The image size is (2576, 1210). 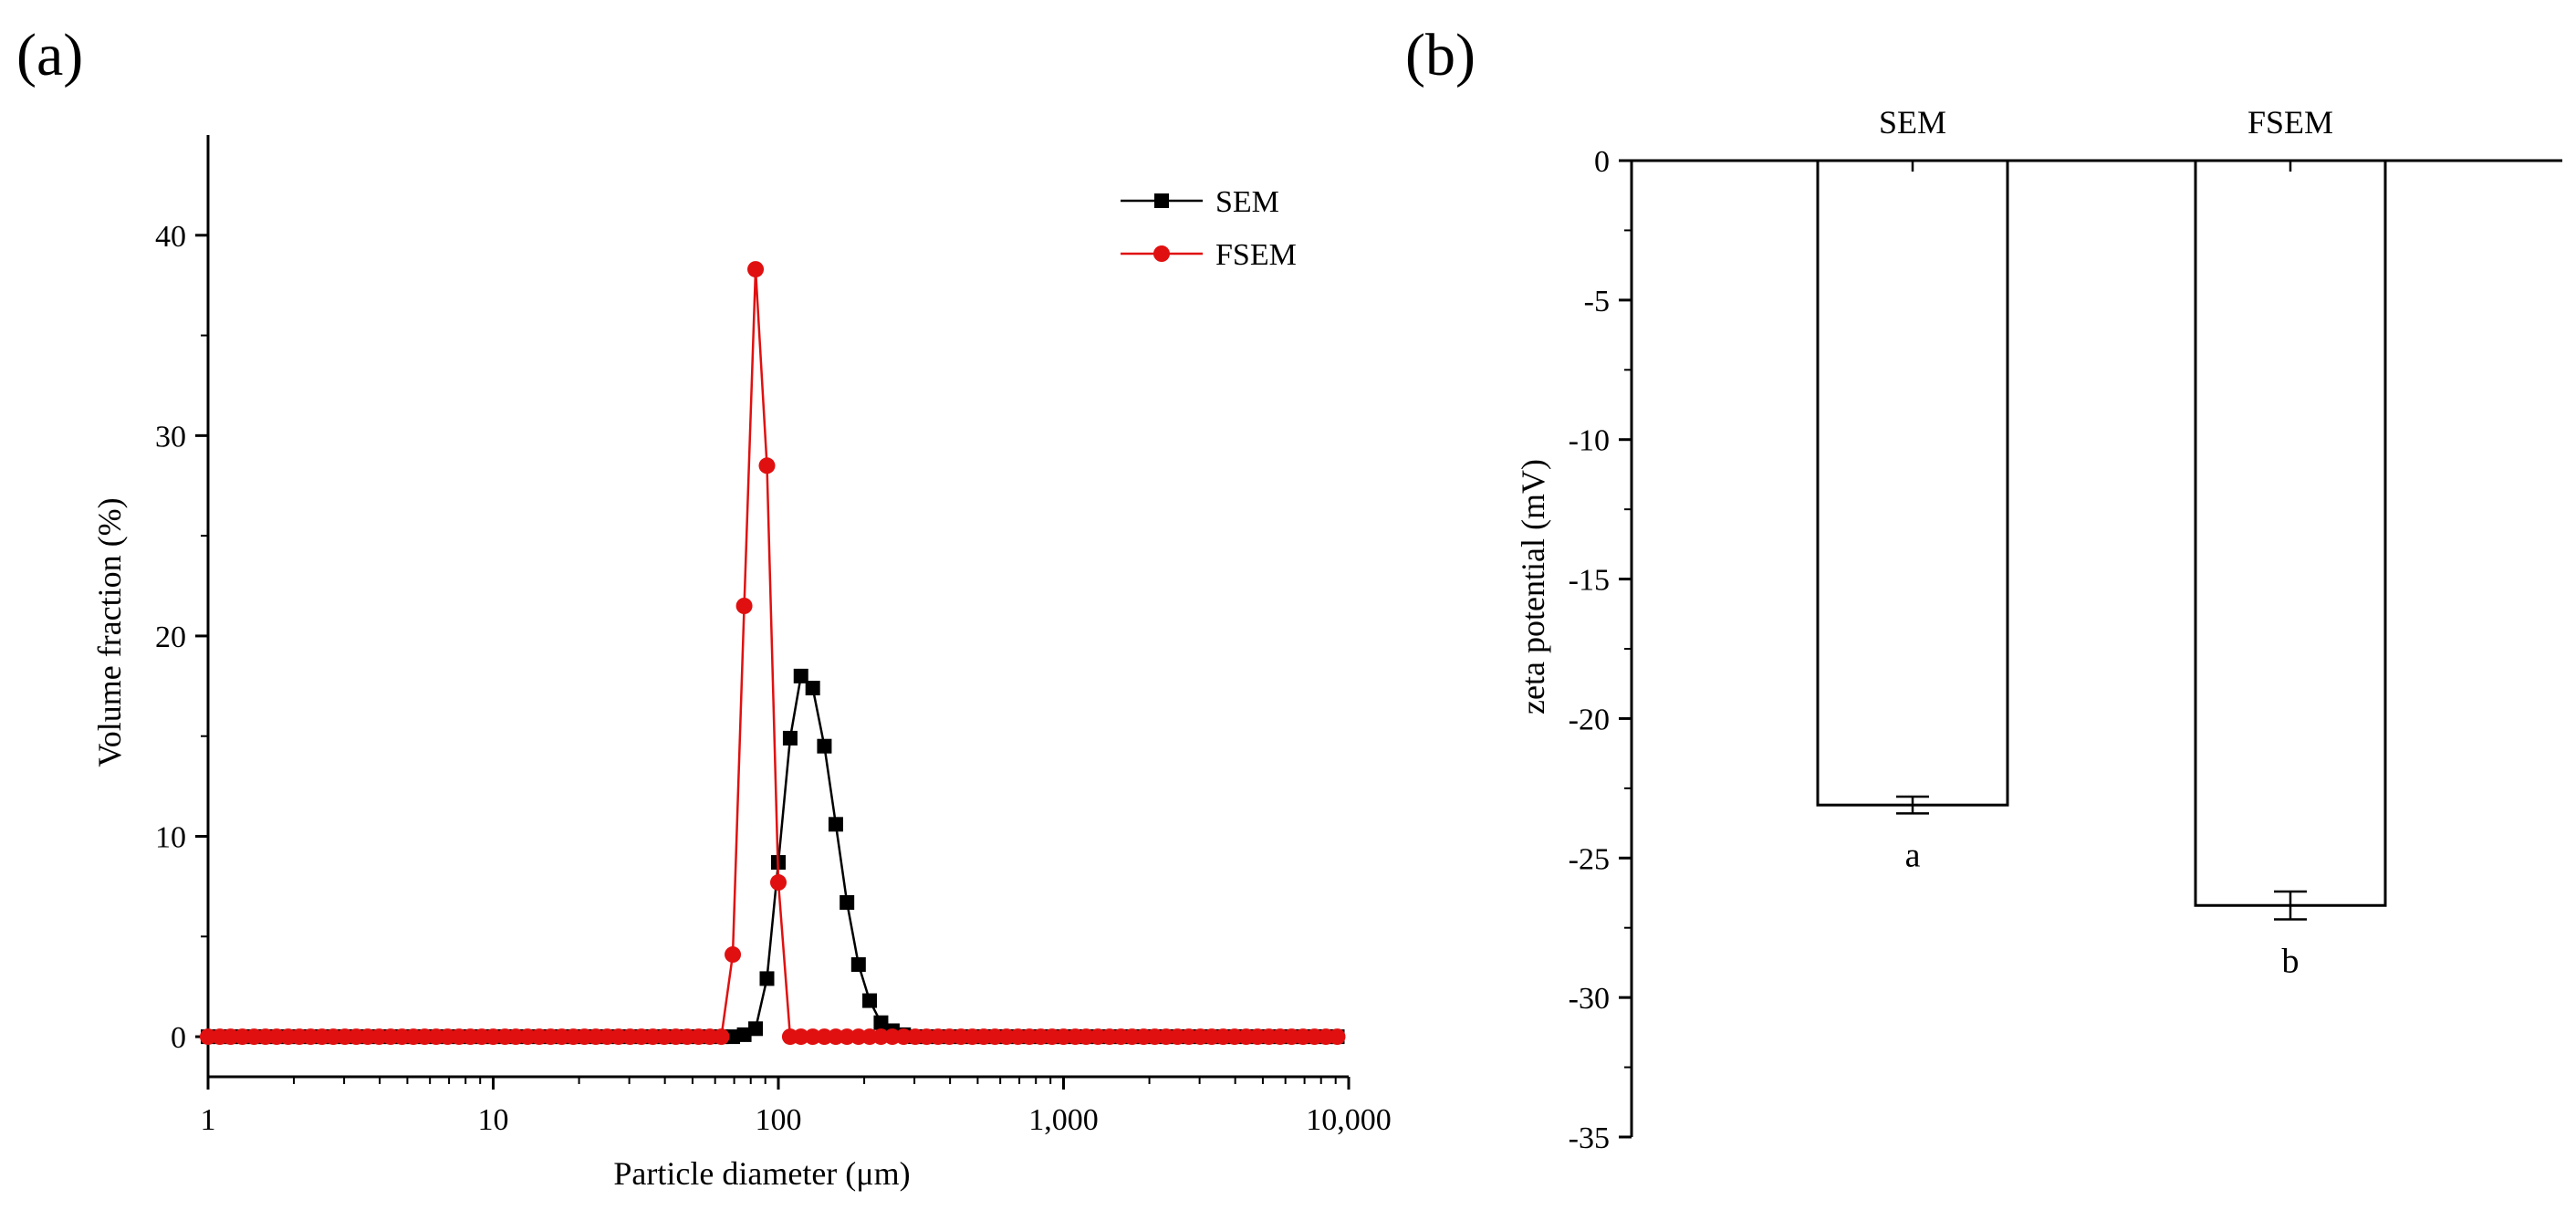 What do you see at coordinates (1602, 162) in the screenshot?
I see `panel-b-y-tick-label: 0` at bounding box center [1602, 162].